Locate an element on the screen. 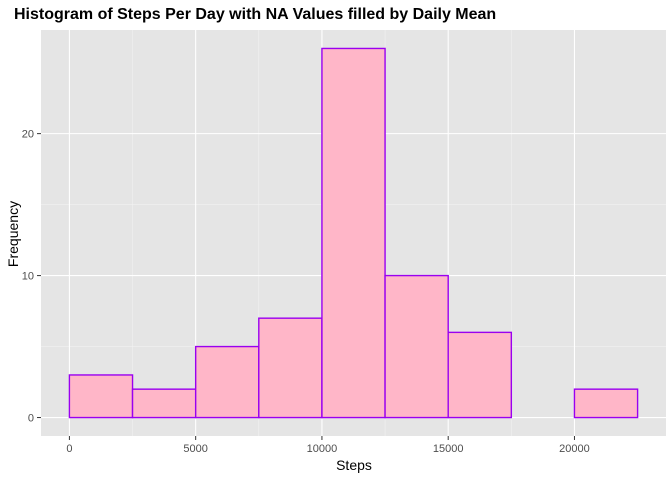 The height and width of the screenshot is (480, 672). x-axis: 0 5000 10000 15000 20000 is located at coordinates (328, 445).